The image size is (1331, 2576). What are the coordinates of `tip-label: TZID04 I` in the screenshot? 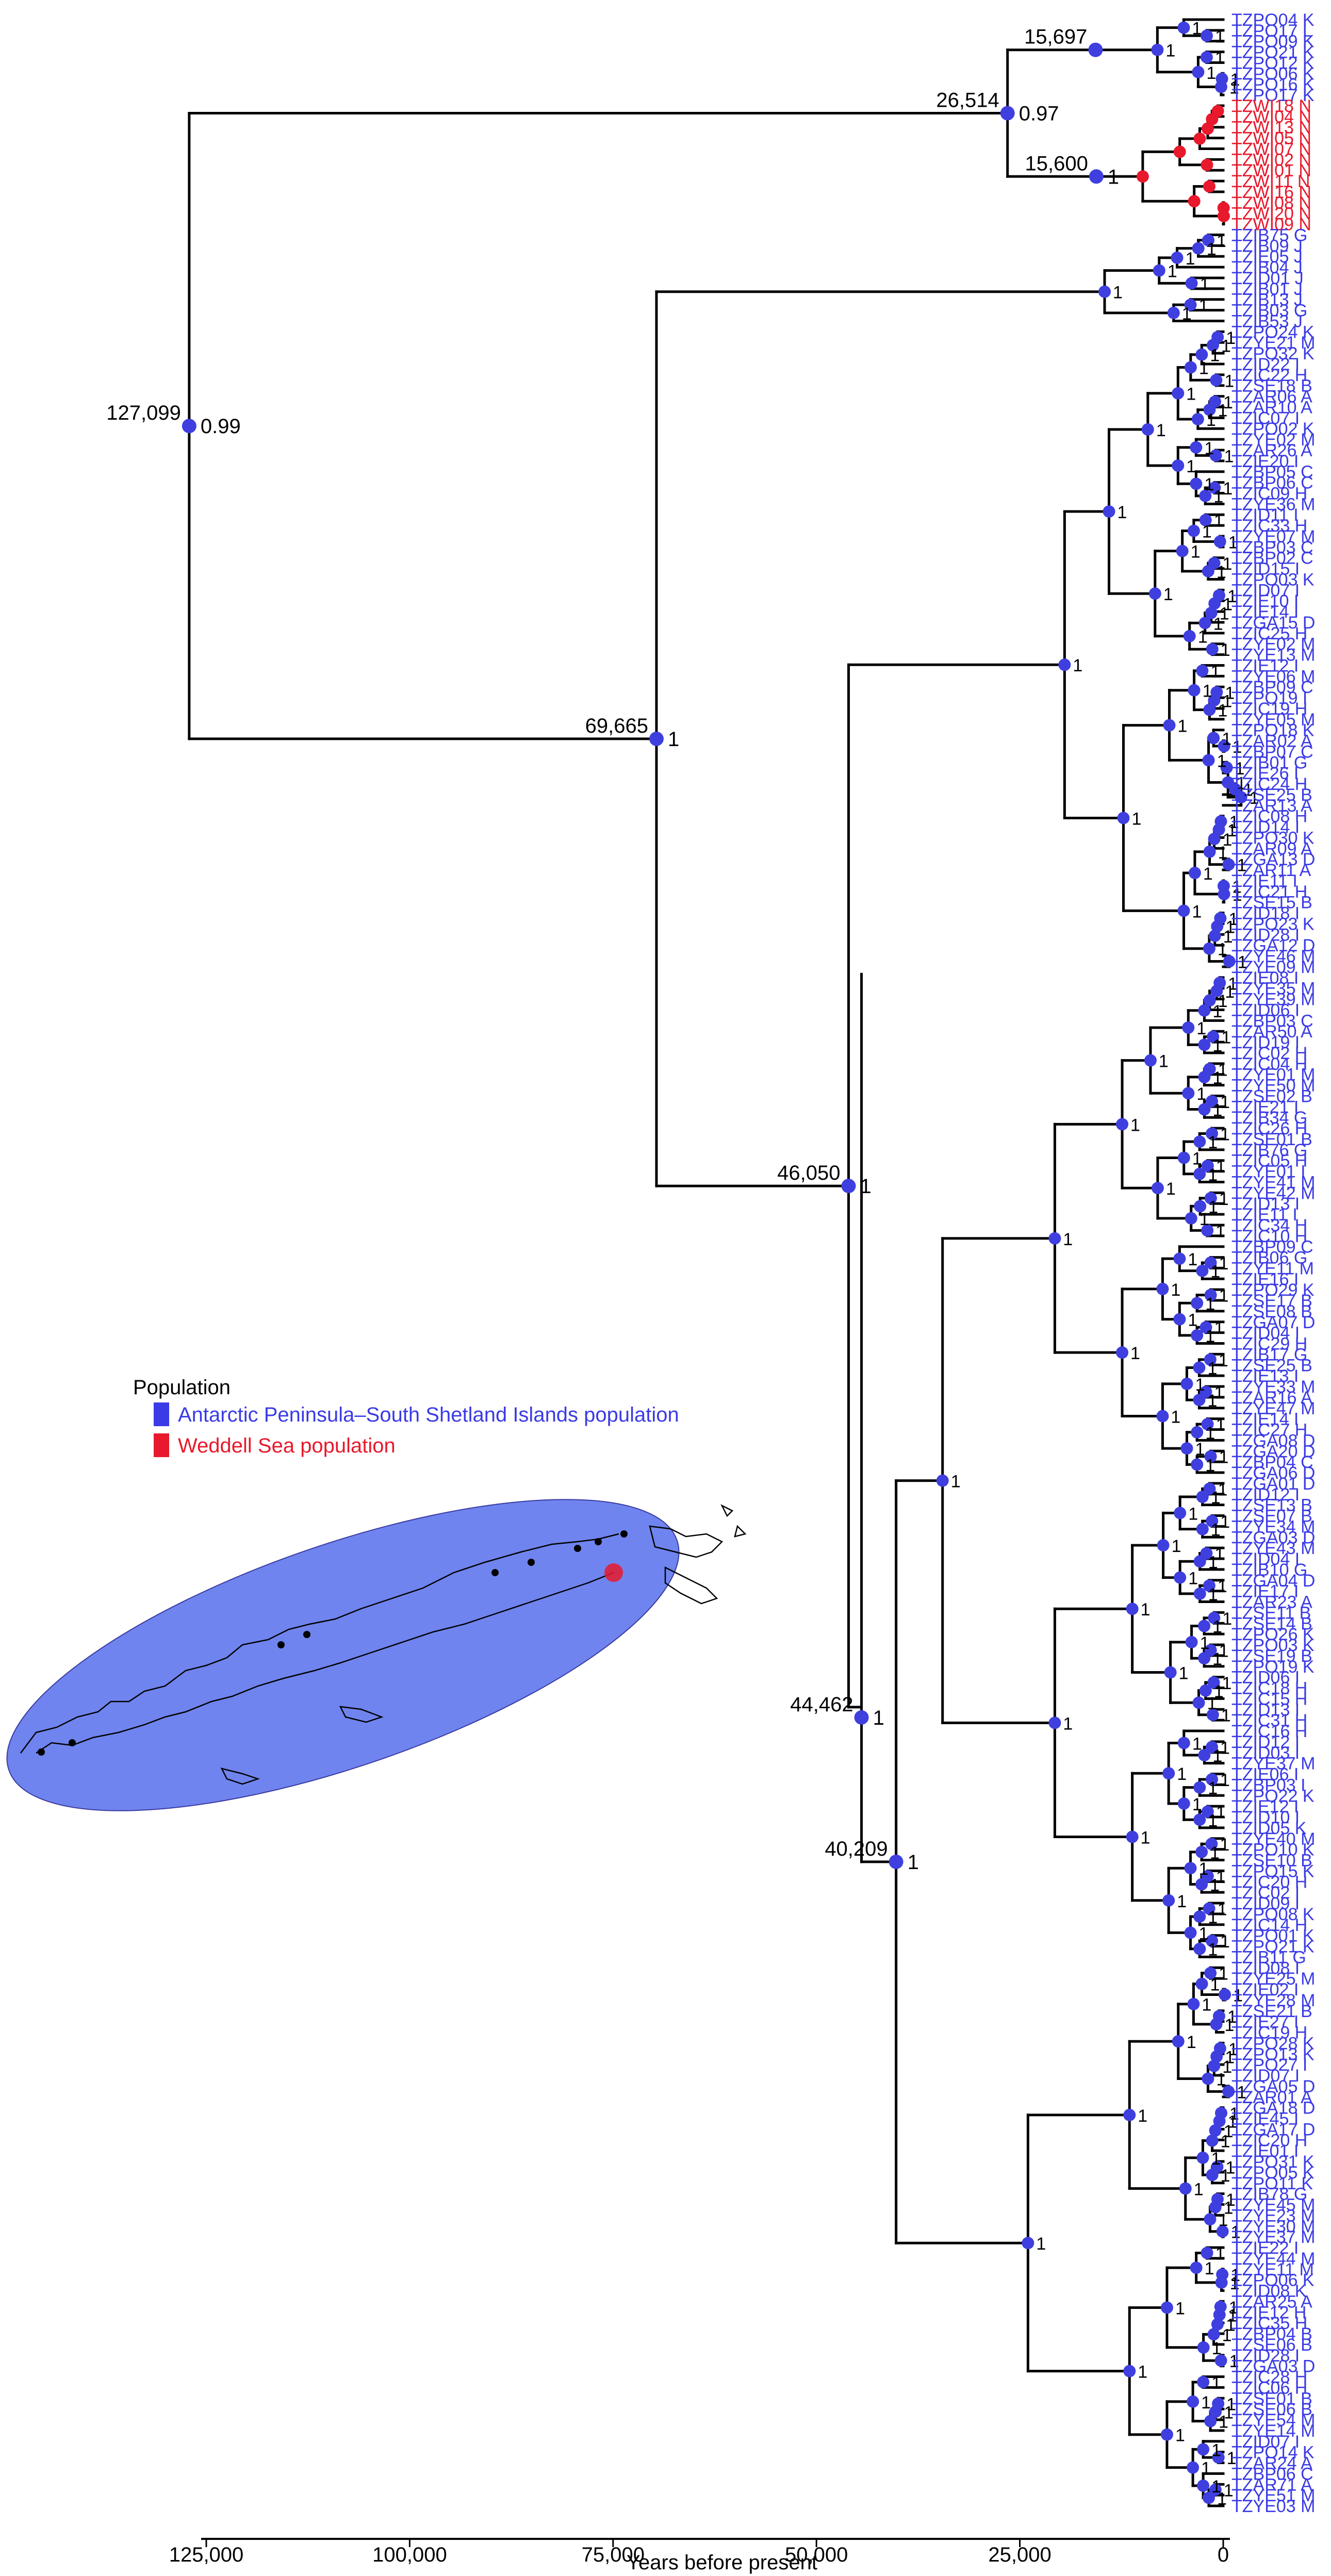 It's located at (1265, 1559).